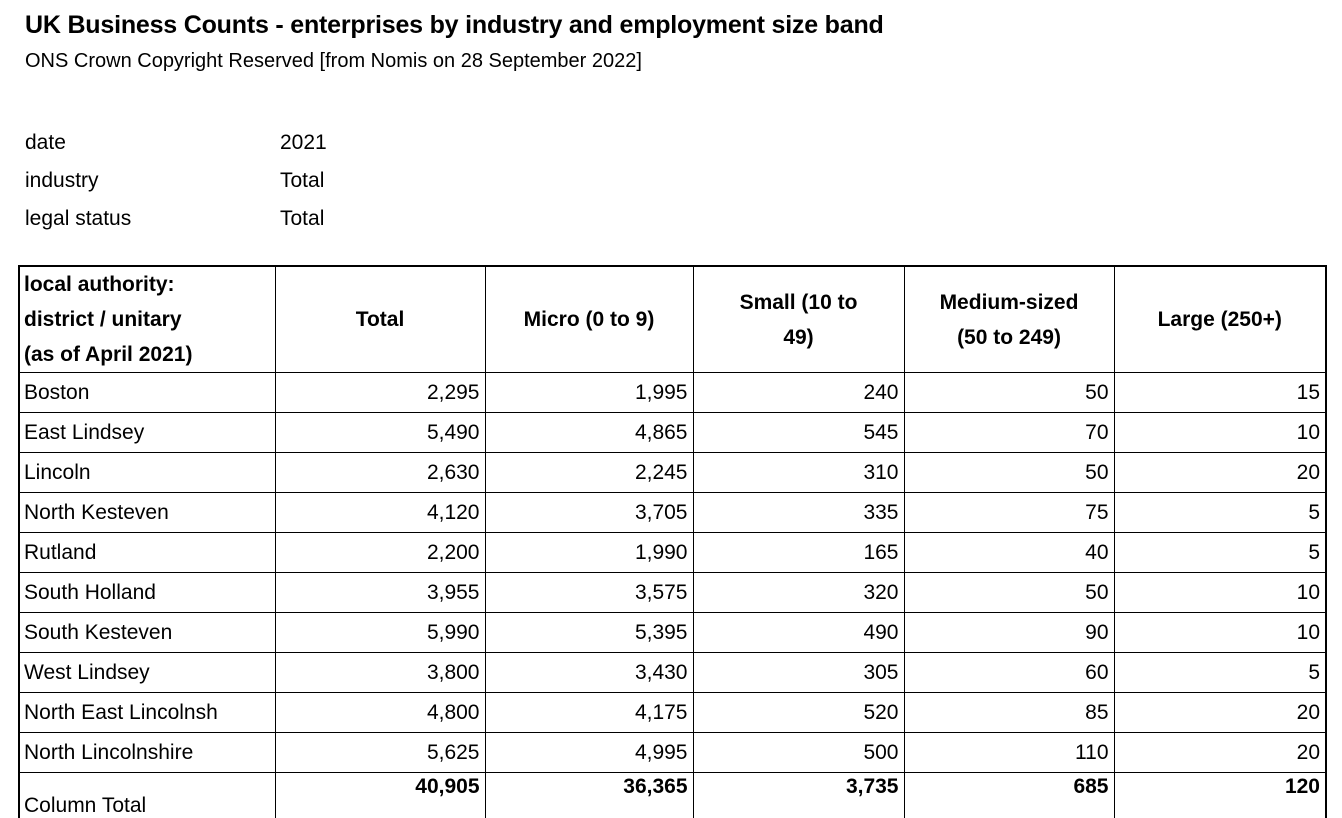 This screenshot has width=1342, height=818. I want to click on value-cell: 3,575, so click(589, 592).